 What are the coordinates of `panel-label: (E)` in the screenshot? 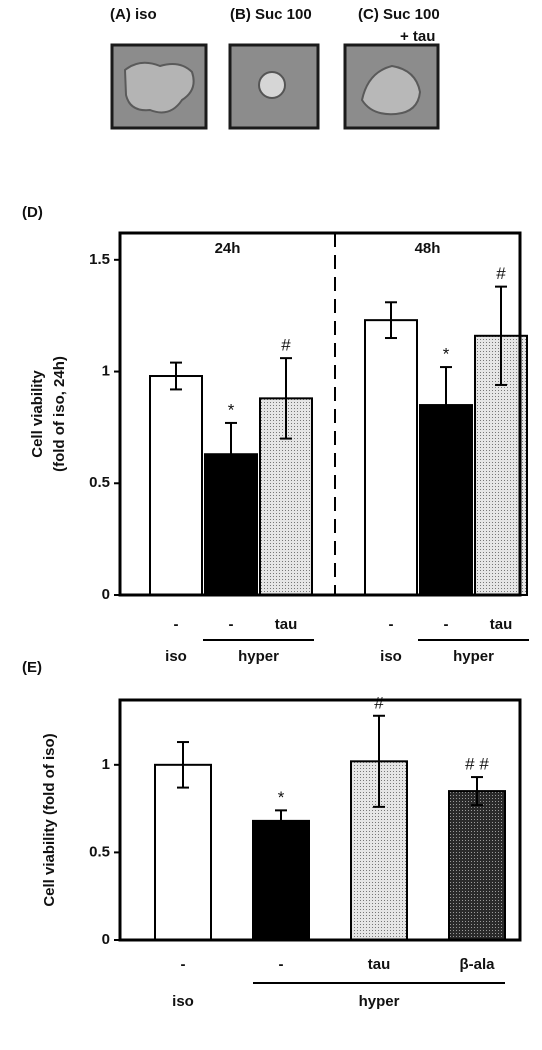 It's located at (32, 667).